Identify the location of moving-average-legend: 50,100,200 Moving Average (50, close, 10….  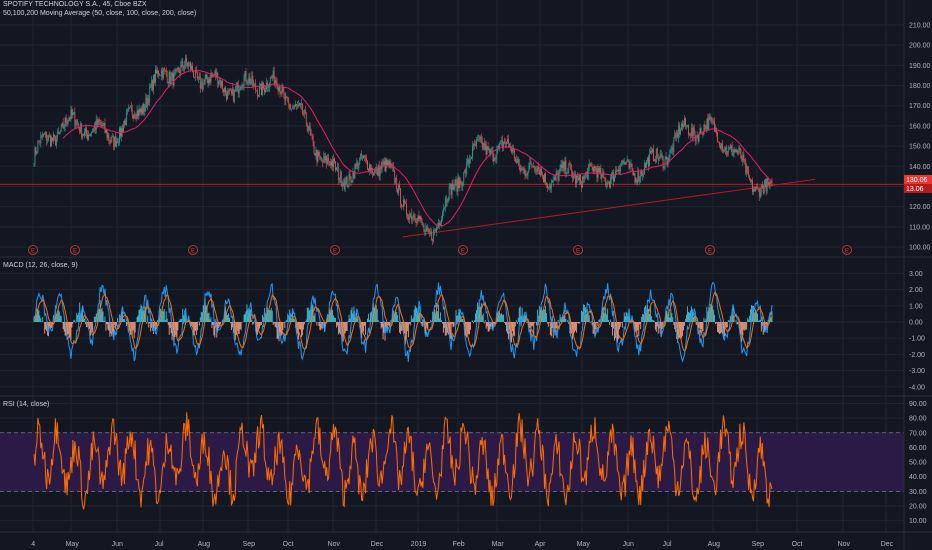
(100, 13).